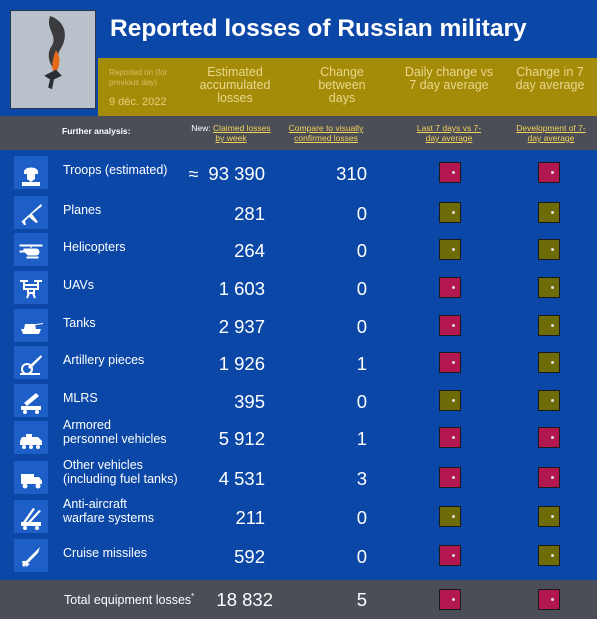 Image resolution: width=597 pixels, height=619 pixels. Describe the element at coordinates (361, 478) in the screenshot. I see `row-change: 3` at that location.